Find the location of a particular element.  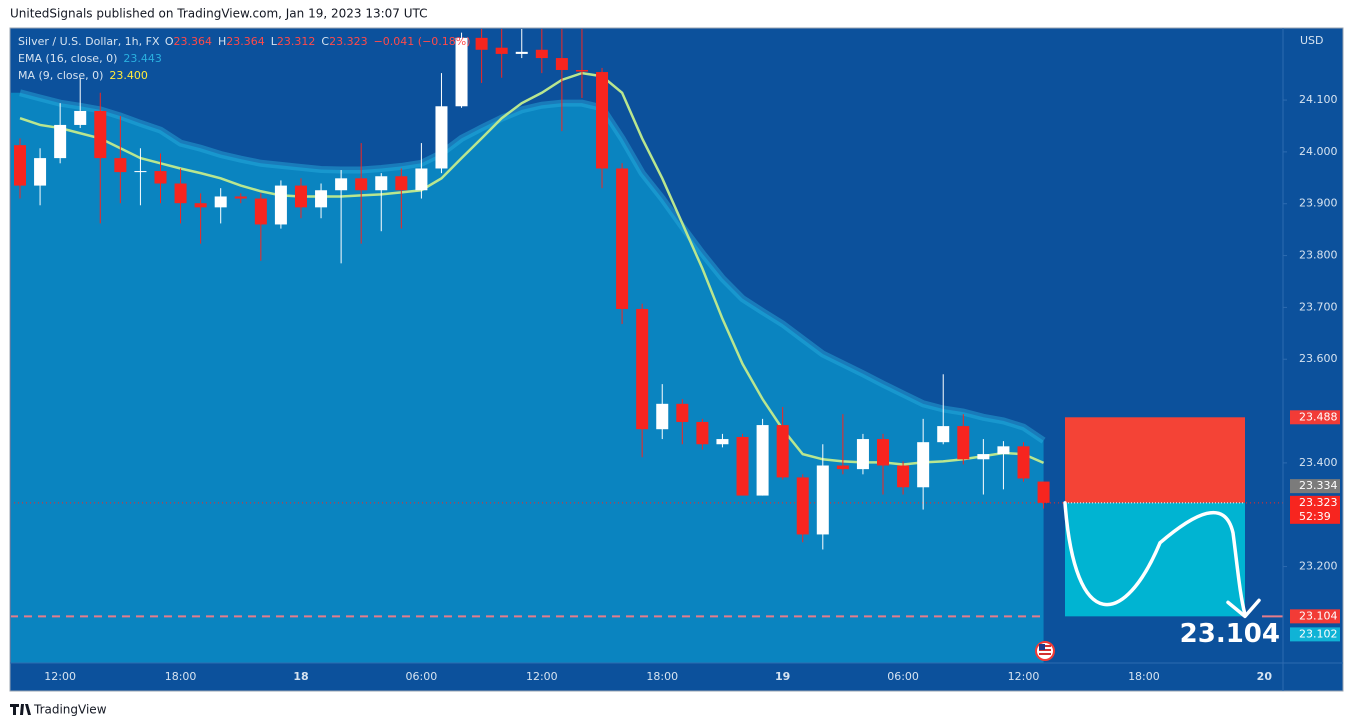

x-tick-label: 20 is located at coordinates (1265, 676).